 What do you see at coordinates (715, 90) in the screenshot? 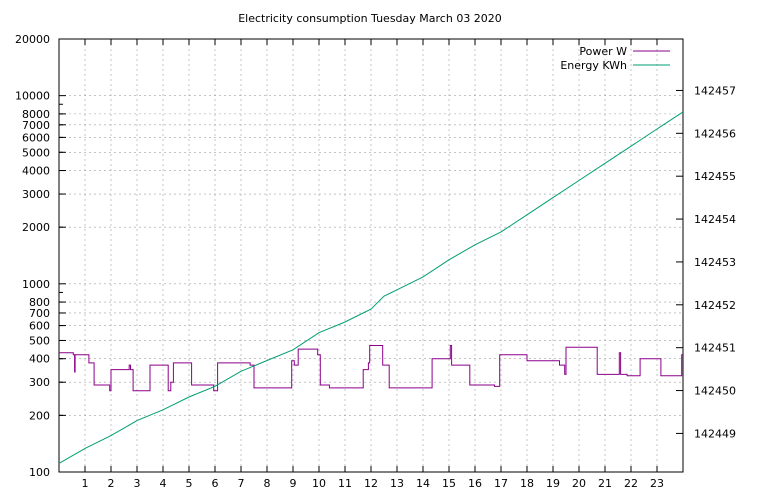
I see `y2-tick-label: 142457` at bounding box center [715, 90].